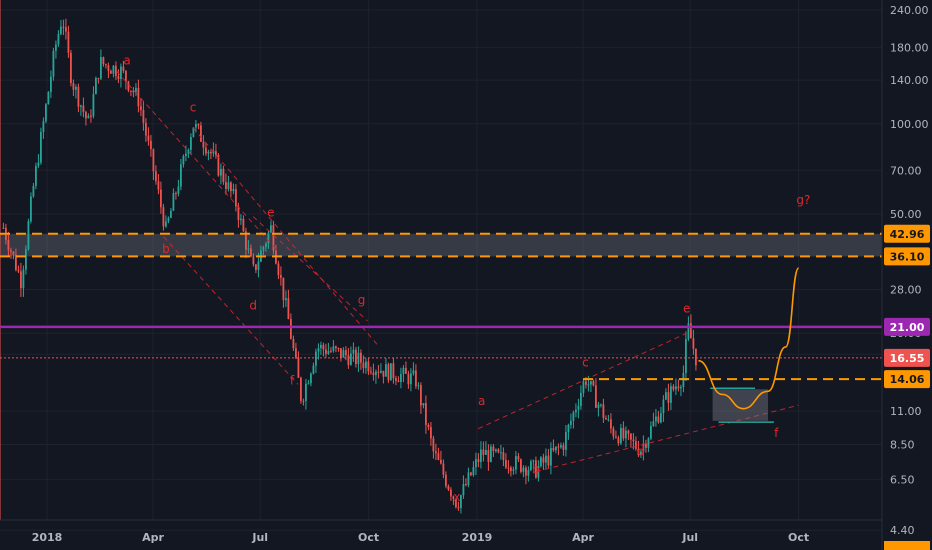 The image size is (932, 550). I want to click on y-tick-label: 50.00, so click(906, 214).